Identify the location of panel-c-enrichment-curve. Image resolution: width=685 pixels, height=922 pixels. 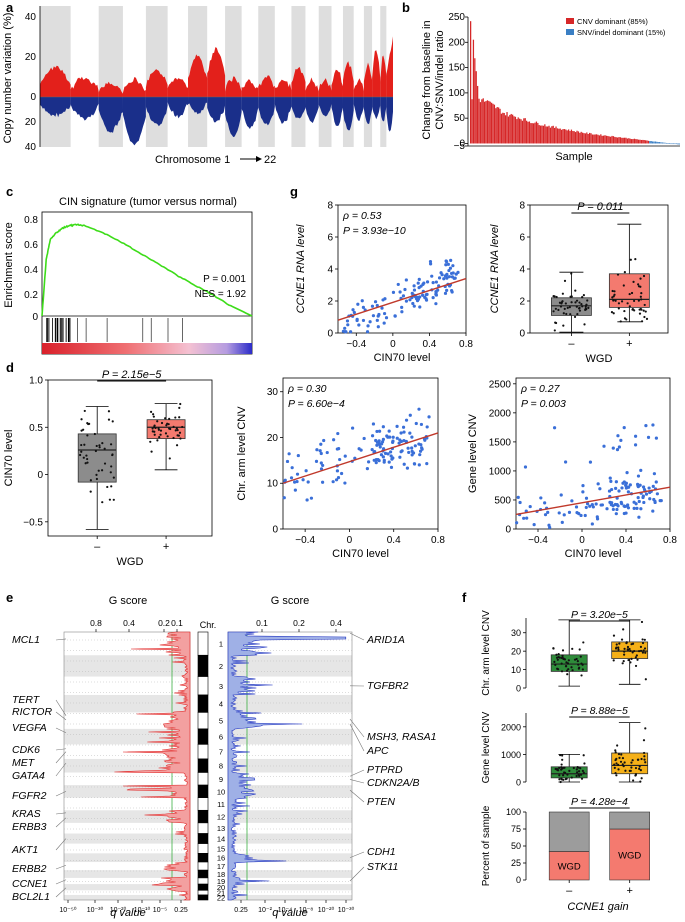
(147, 270).